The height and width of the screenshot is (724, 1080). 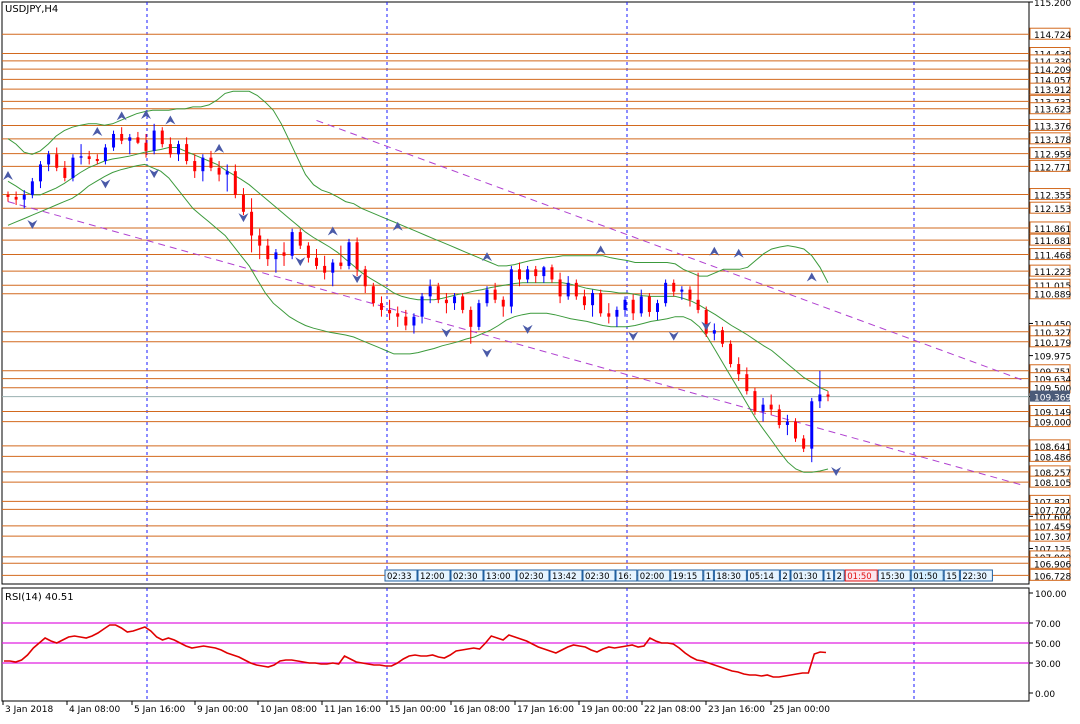 I want to click on x-axis-label-11: 23 Jan 16:00, so click(x=736, y=710).